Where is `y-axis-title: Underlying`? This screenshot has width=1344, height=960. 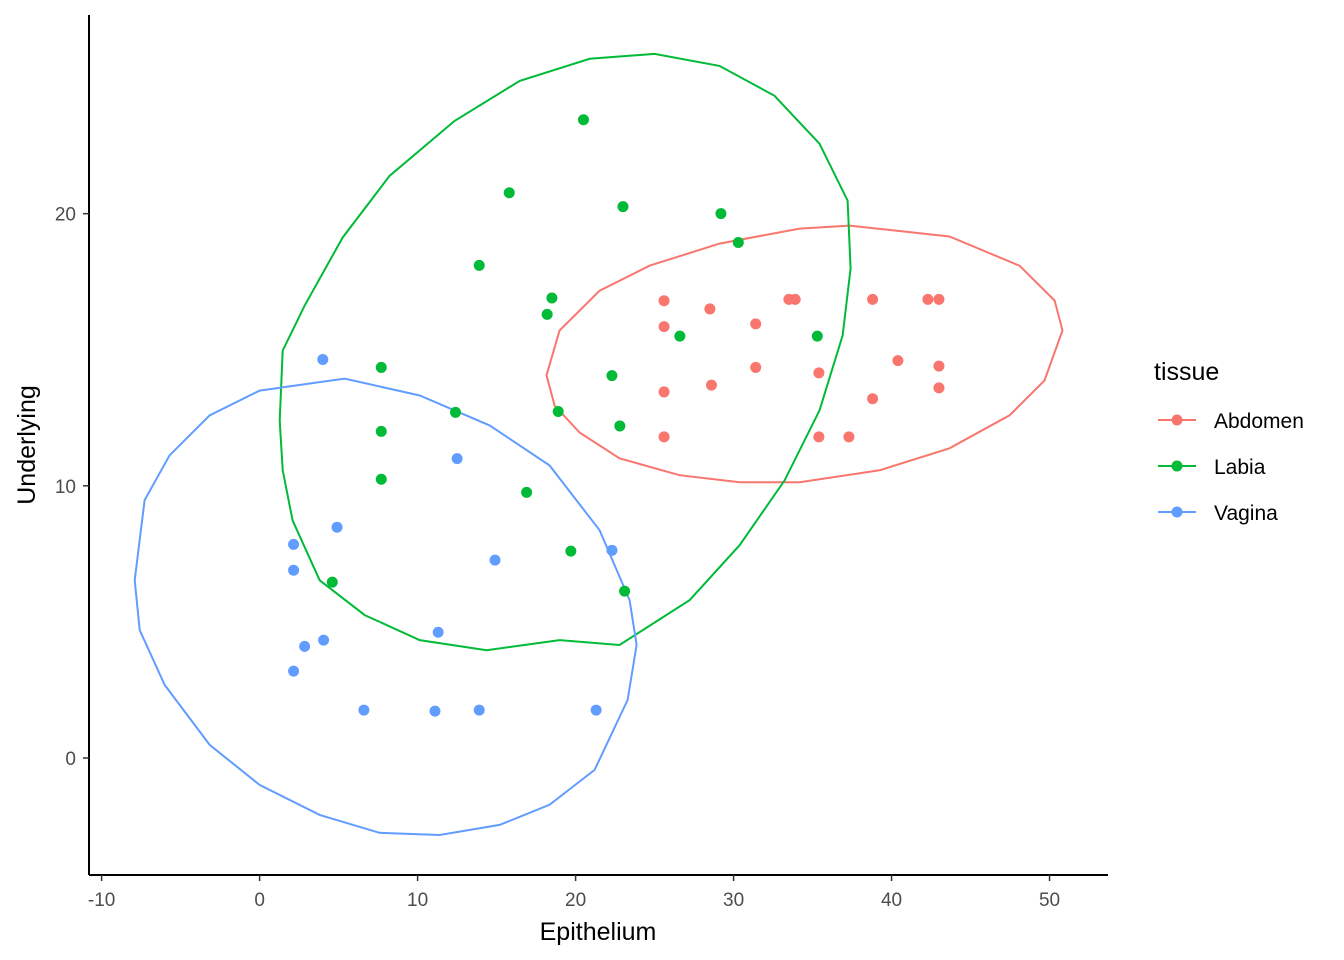 y-axis-title: Underlying is located at coordinates (27, 445).